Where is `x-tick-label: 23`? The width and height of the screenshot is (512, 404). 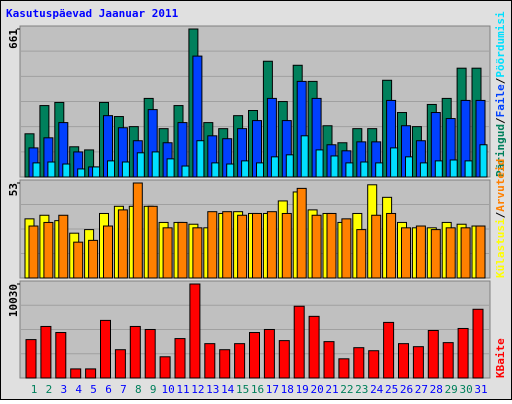 x-tick-label: 23 is located at coordinates (361, 389).